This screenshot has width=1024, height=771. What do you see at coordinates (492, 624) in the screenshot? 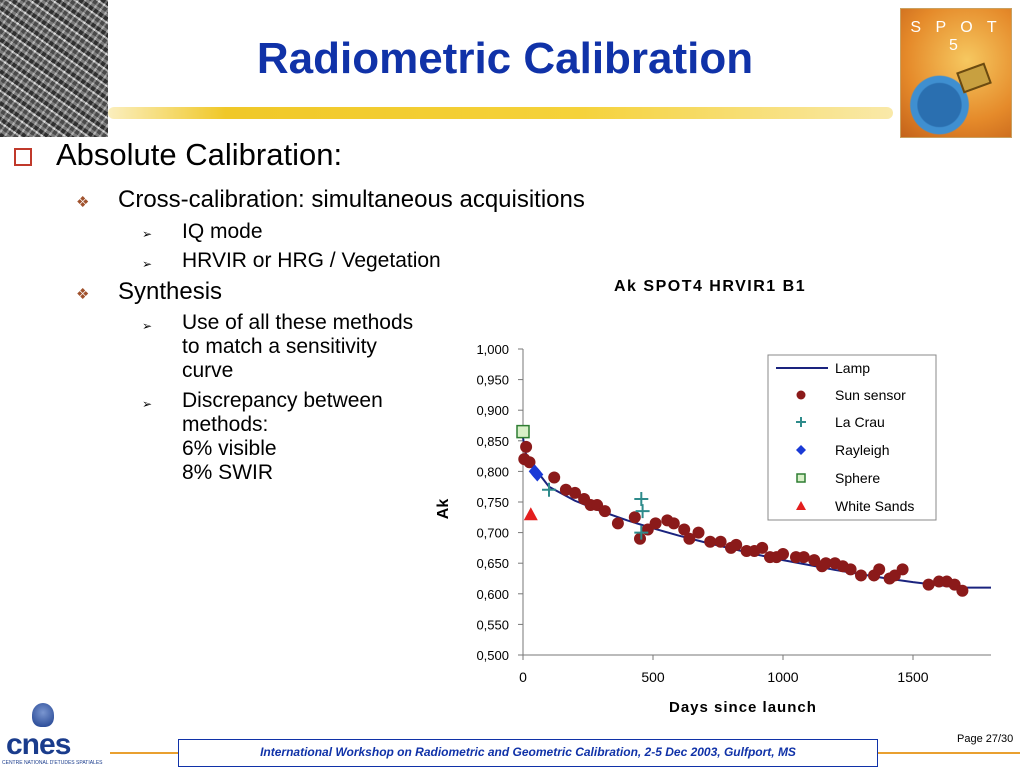
I see `y-tick-label: 0,550` at bounding box center [492, 624].